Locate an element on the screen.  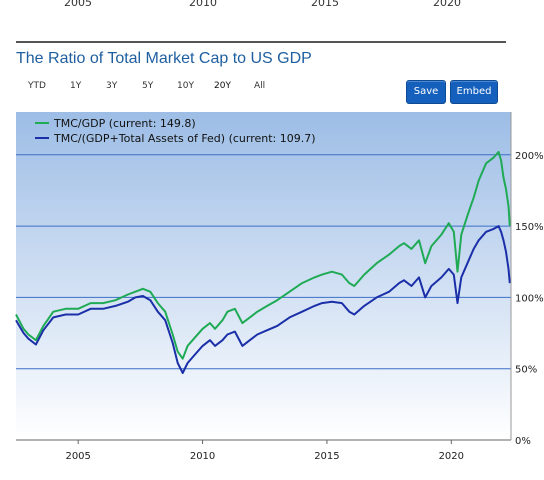
top-axis-tick: 2015 is located at coordinates (325, 4).